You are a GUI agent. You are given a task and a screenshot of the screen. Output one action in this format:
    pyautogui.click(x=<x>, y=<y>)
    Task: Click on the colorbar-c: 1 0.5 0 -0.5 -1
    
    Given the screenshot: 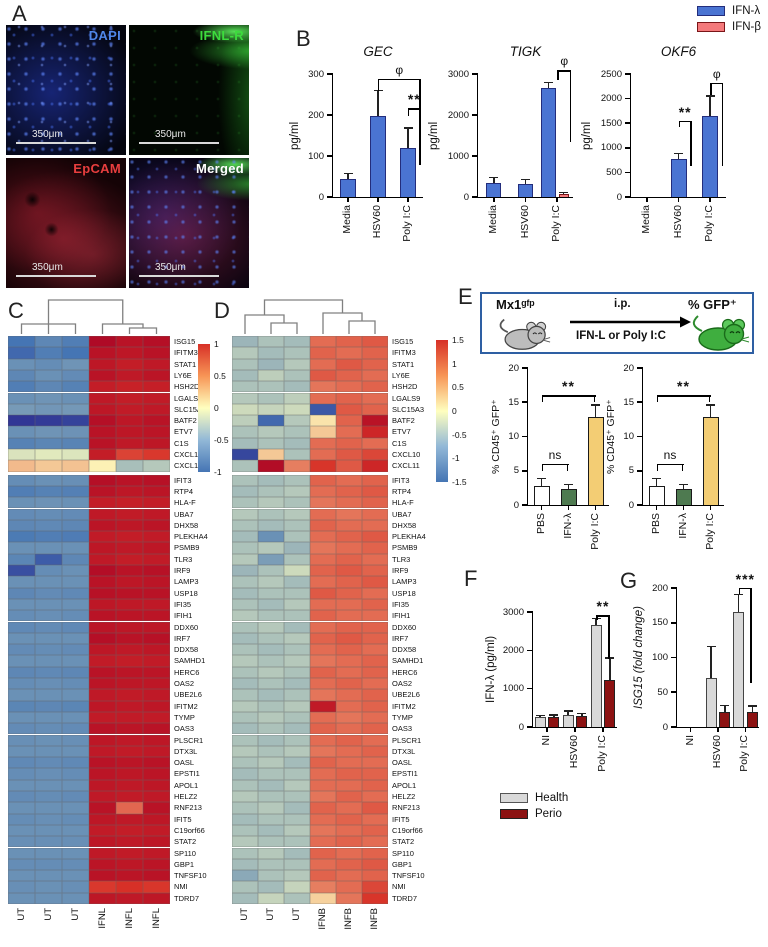 What is the action you would take?
    pyautogui.click(x=213, y=408)
    